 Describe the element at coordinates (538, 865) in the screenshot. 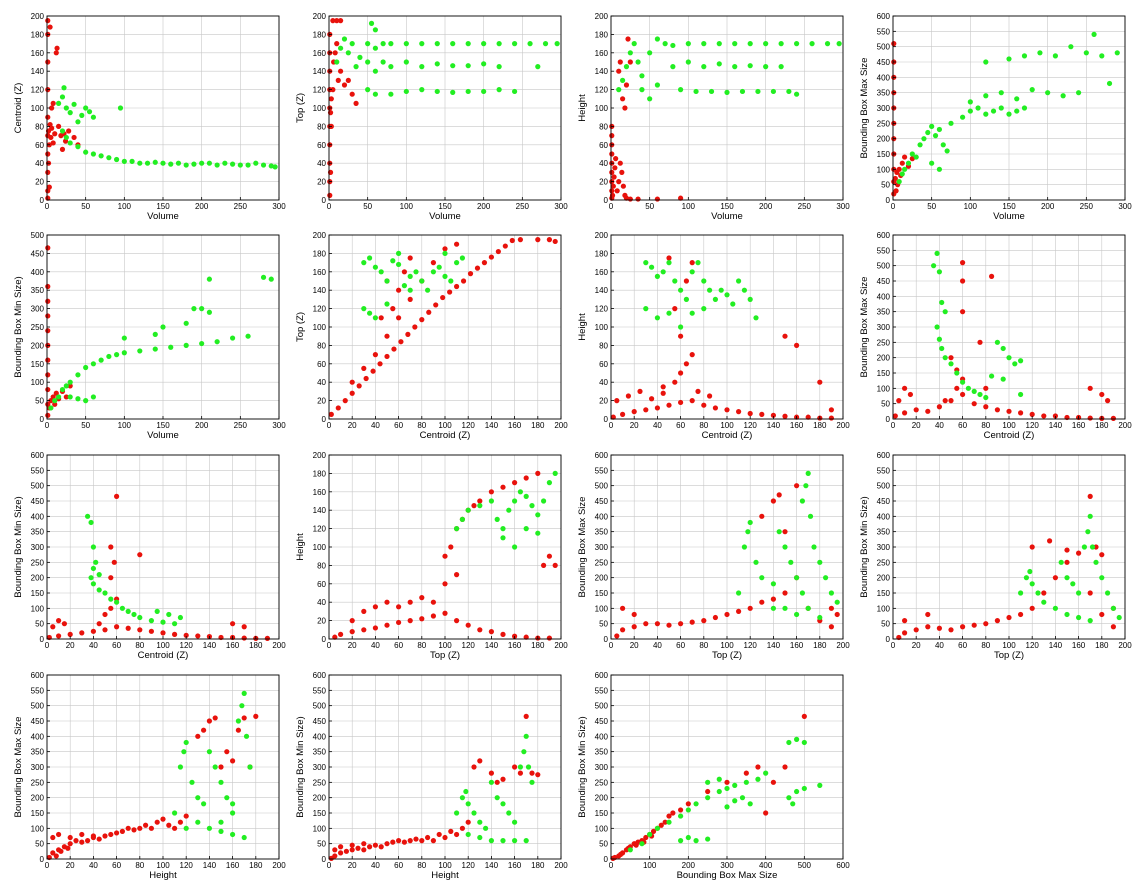

I see `x-tick-label: 180` at that location.